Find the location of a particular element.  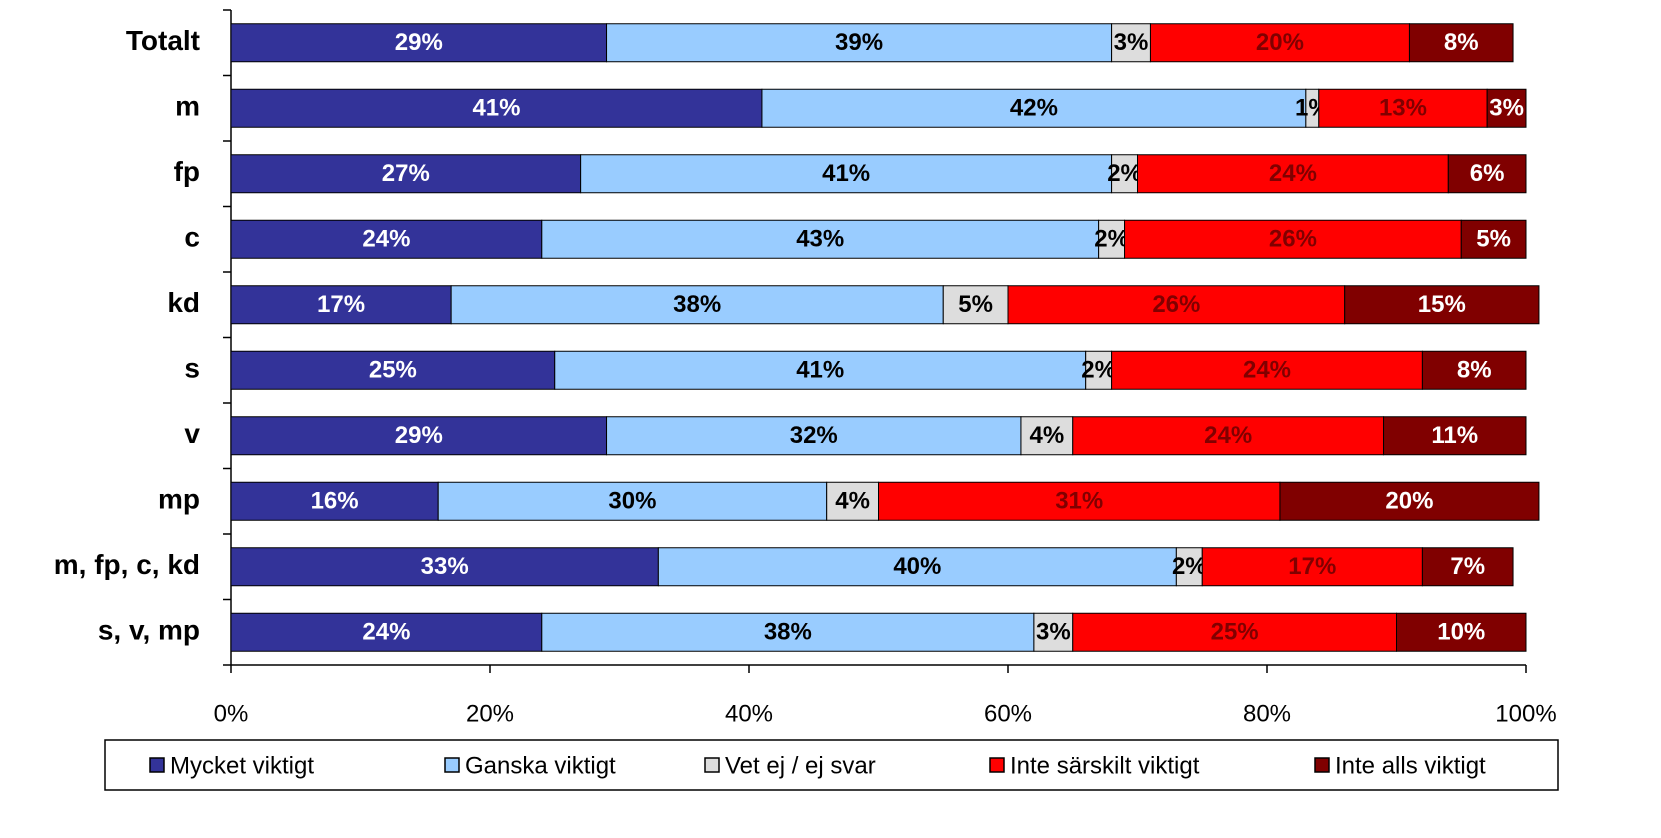

data-label: 4% is located at coordinates (852, 501).